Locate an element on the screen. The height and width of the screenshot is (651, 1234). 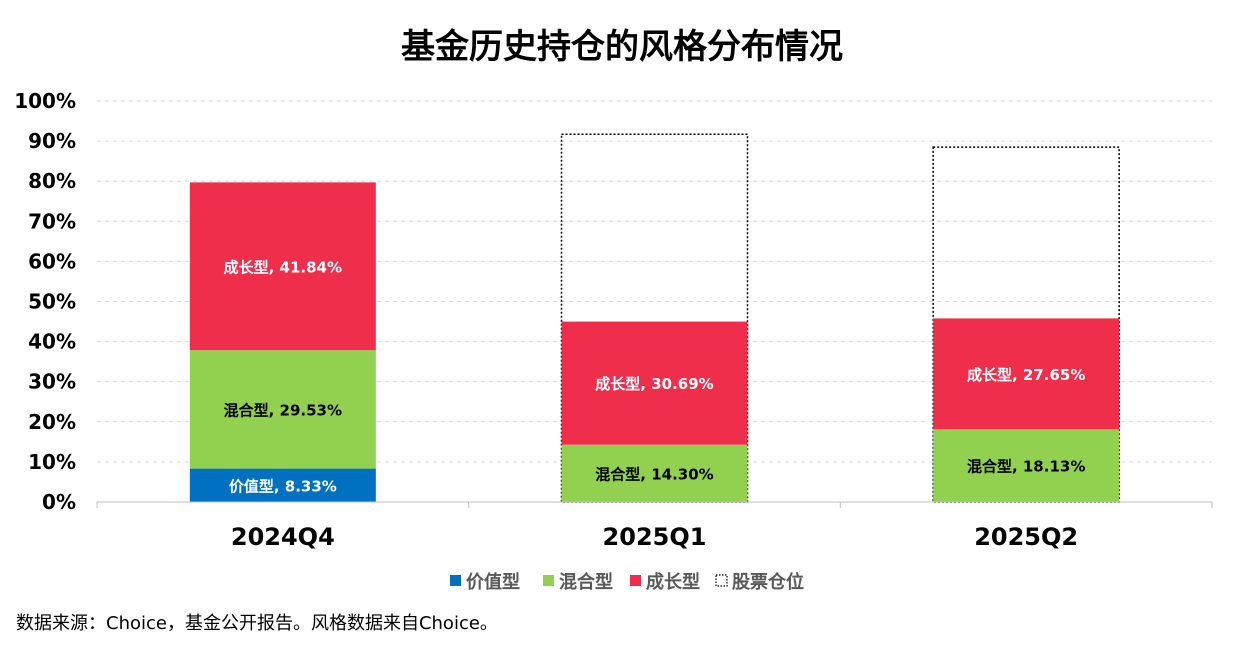
data-label: 混合型, 29.53% is located at coordinates (283, 410).